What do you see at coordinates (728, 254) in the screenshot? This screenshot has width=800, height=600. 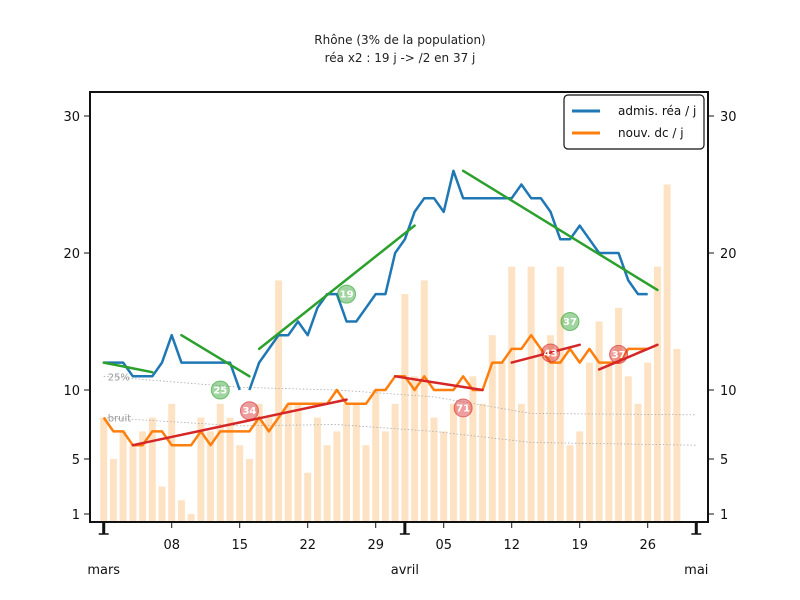 I see `ytick-label-right-20: 20` at bounding box center [728, 254].